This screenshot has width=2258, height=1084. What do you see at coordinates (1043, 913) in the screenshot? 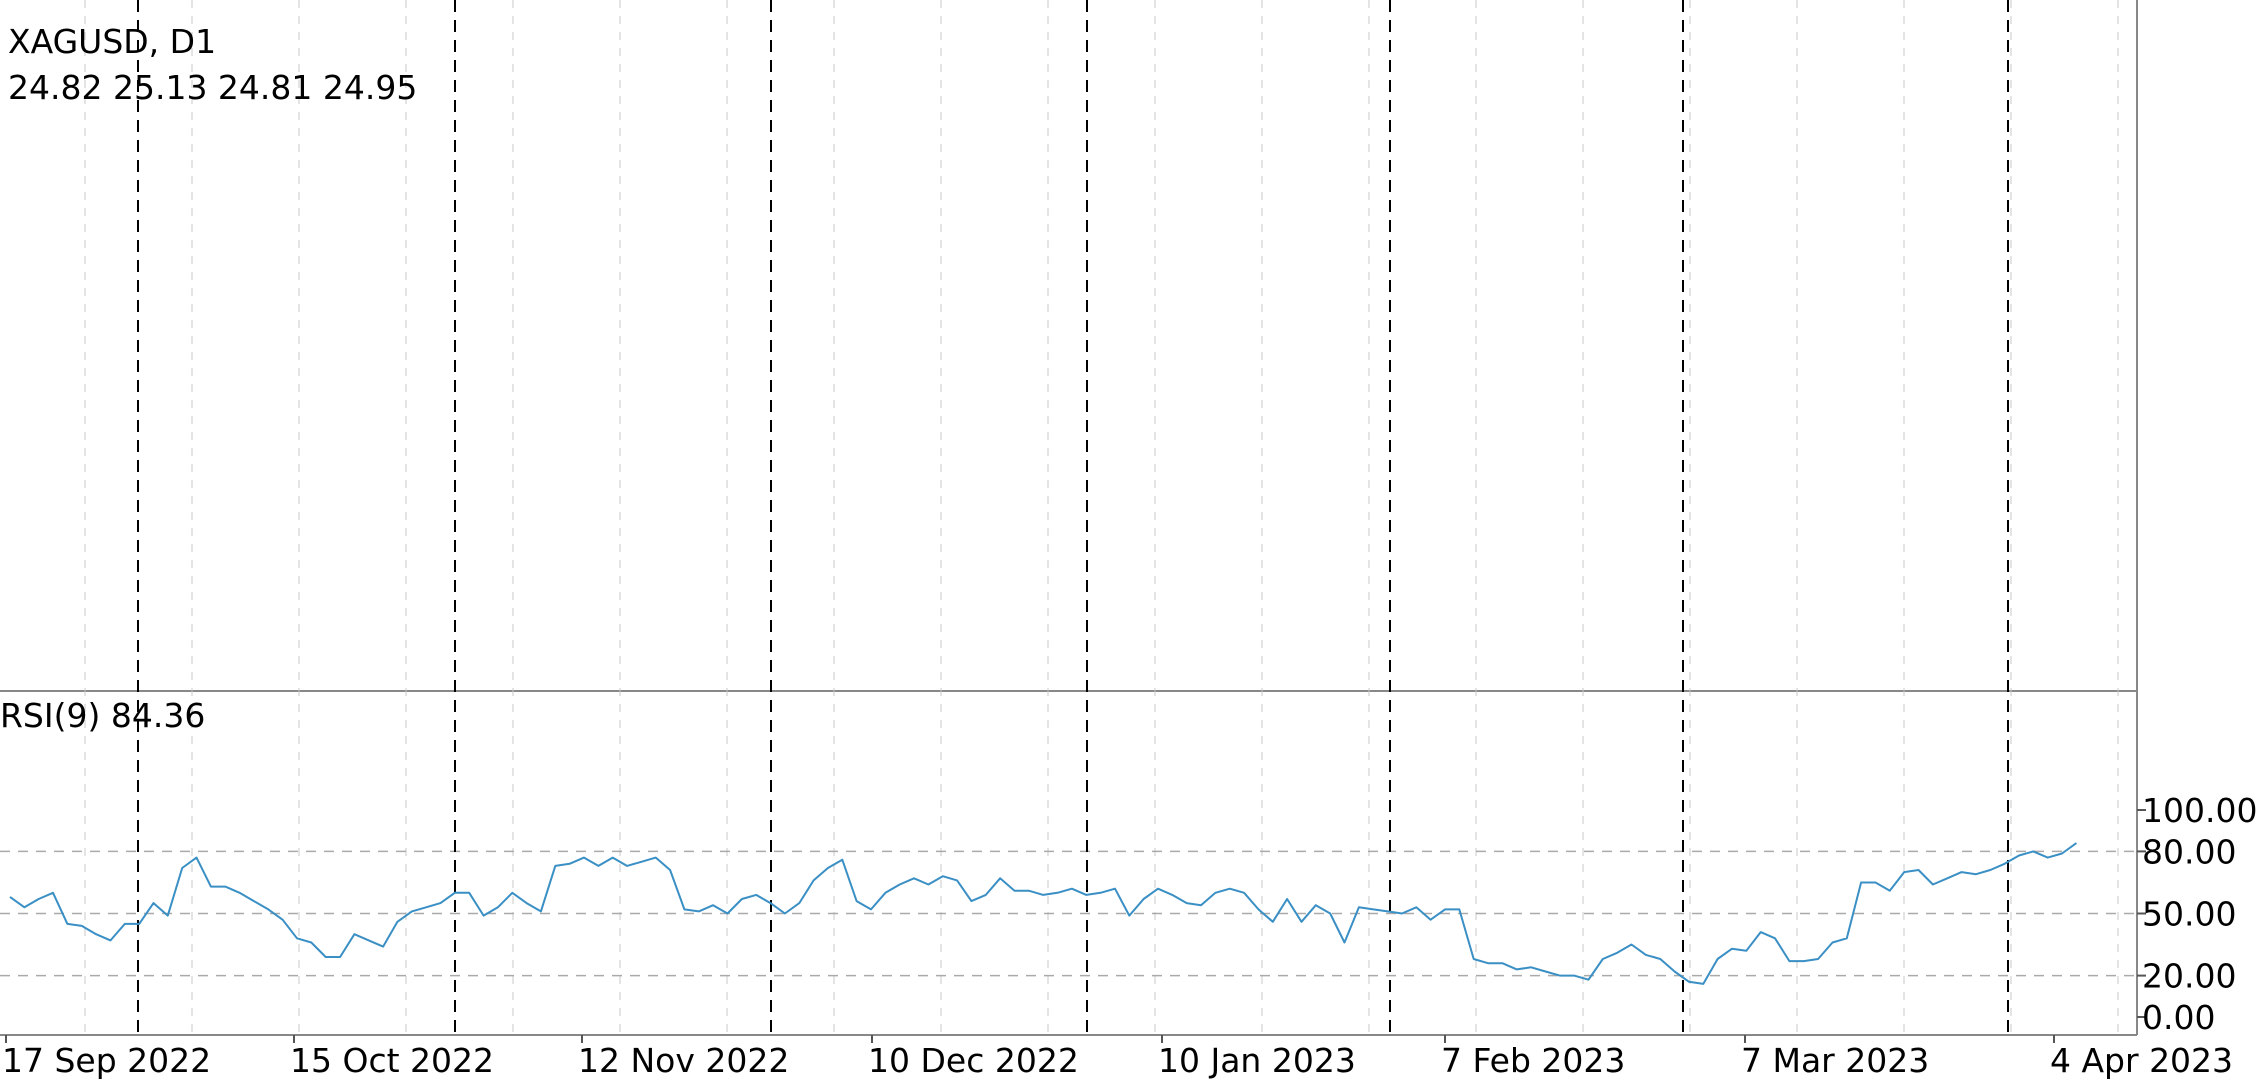
I see `rsi-line` at bounding box center [1043, 913].